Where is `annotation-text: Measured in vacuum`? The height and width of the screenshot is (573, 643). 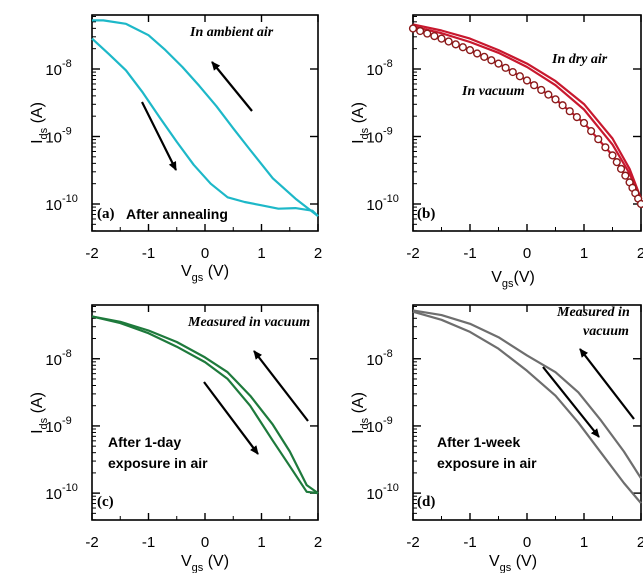 annotation-text: Measured in vacuum is located at coordinates (248, 322).